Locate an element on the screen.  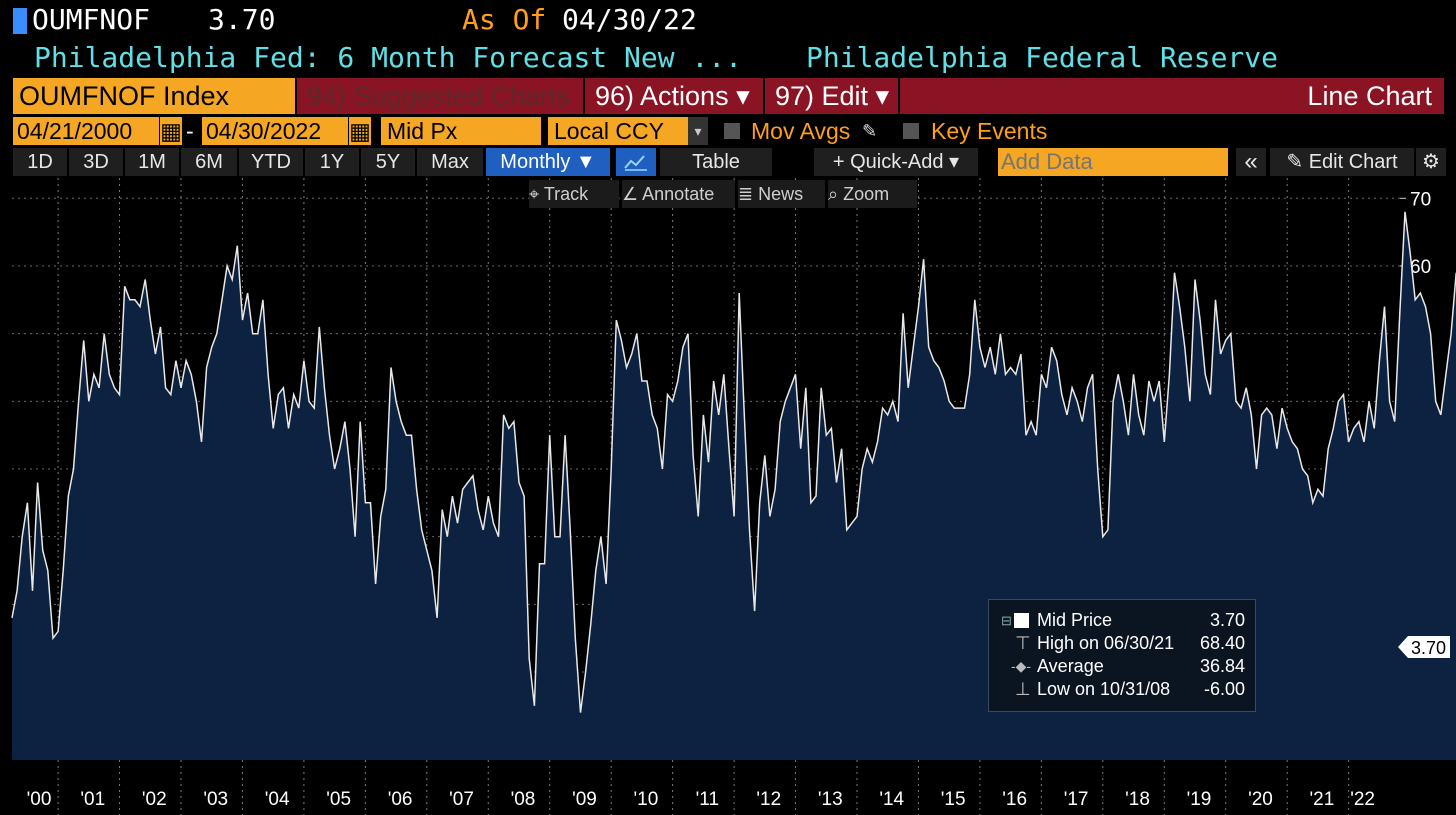
legend-average-value: 36.84 is located at coordinates (1222, 666).